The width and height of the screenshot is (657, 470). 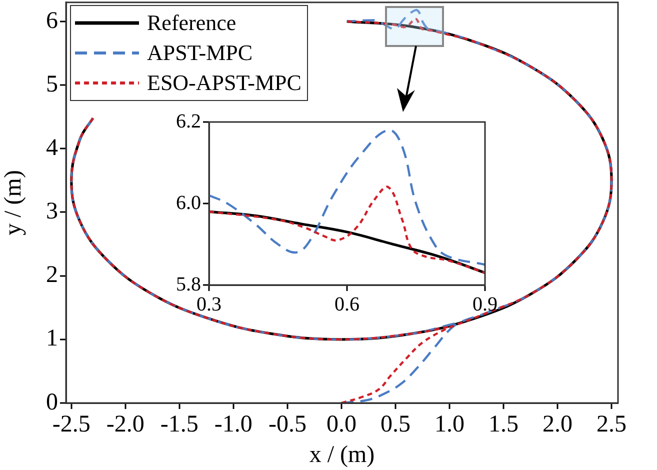 I want to click on x-tick-label: 0.6, so click(x=347, y=304).